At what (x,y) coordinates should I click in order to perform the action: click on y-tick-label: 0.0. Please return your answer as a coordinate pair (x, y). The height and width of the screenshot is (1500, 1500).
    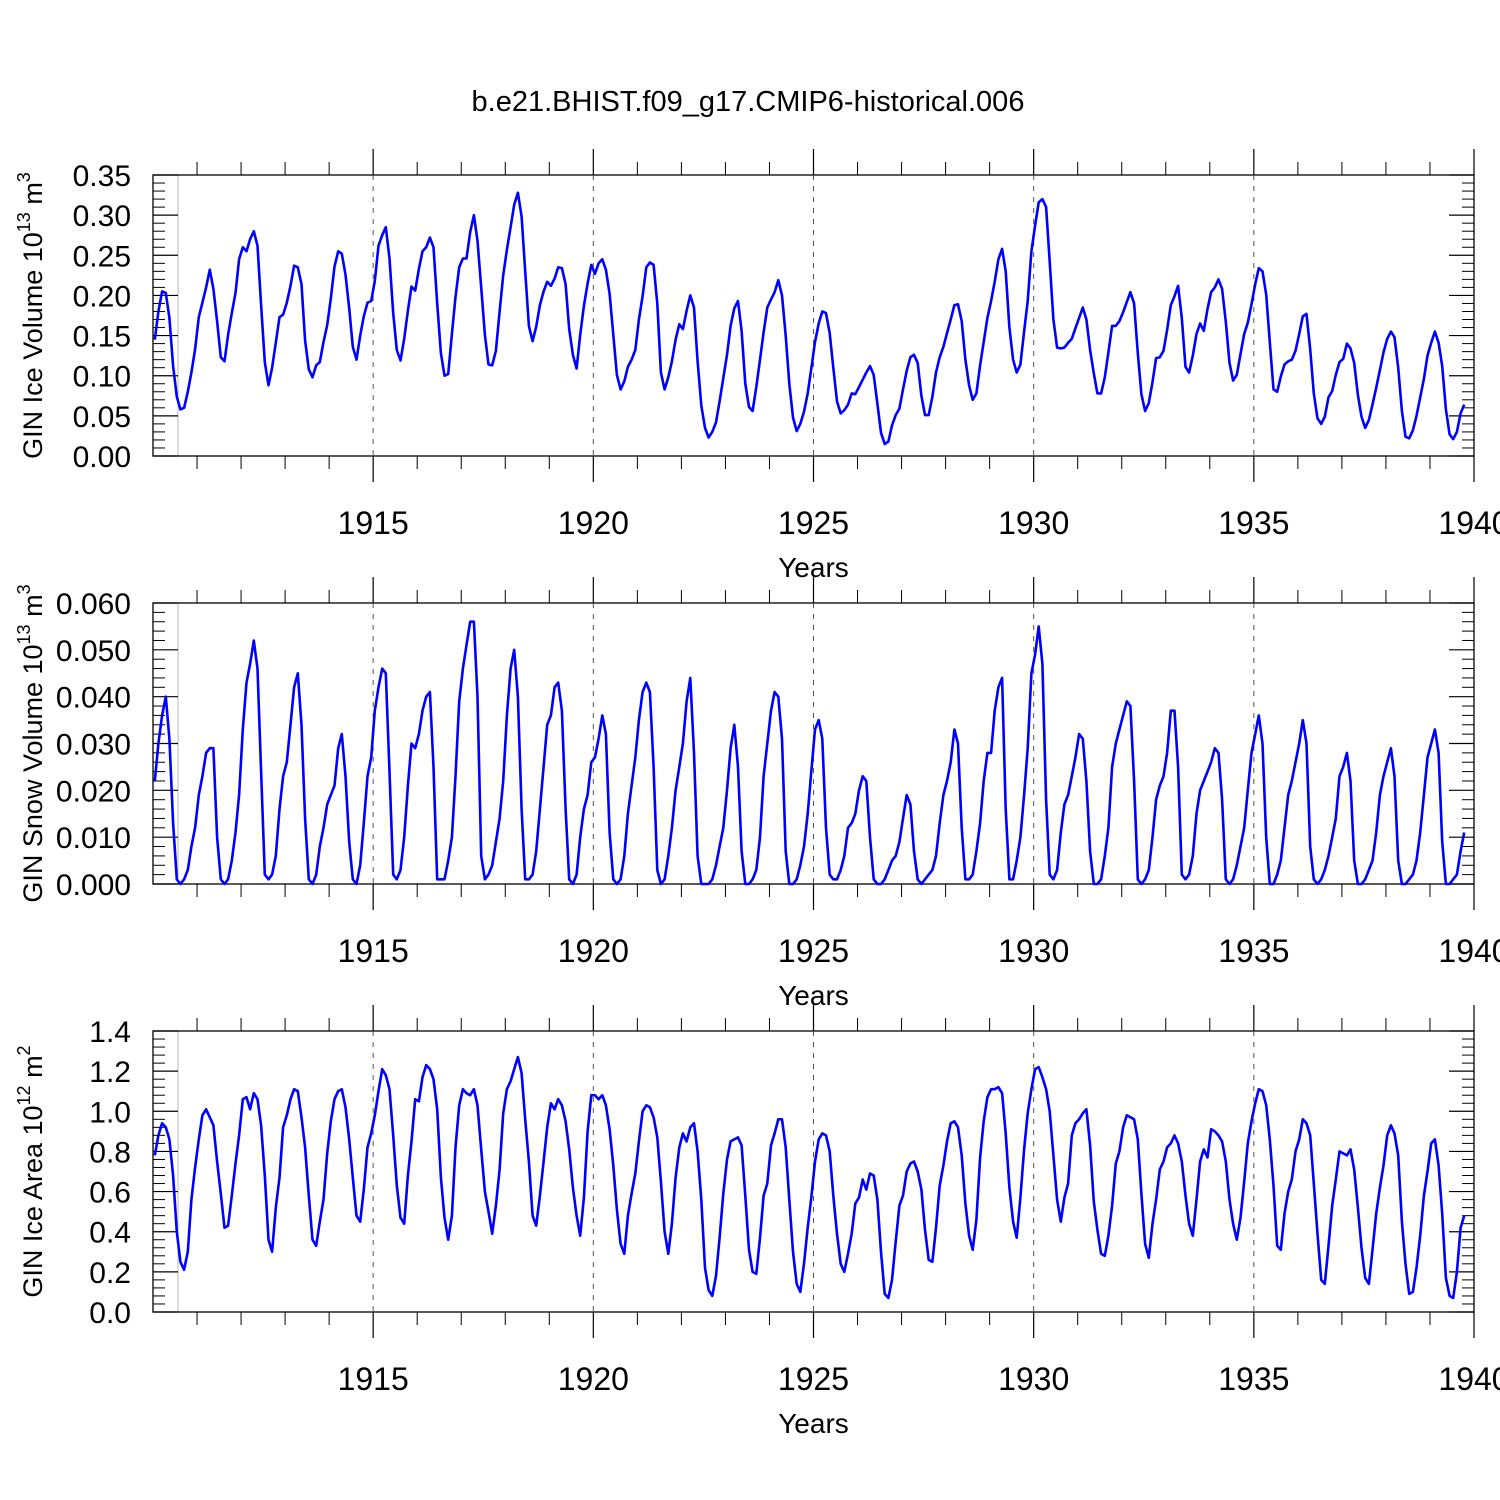
    Looking at the image, I should click on (110, 1313).